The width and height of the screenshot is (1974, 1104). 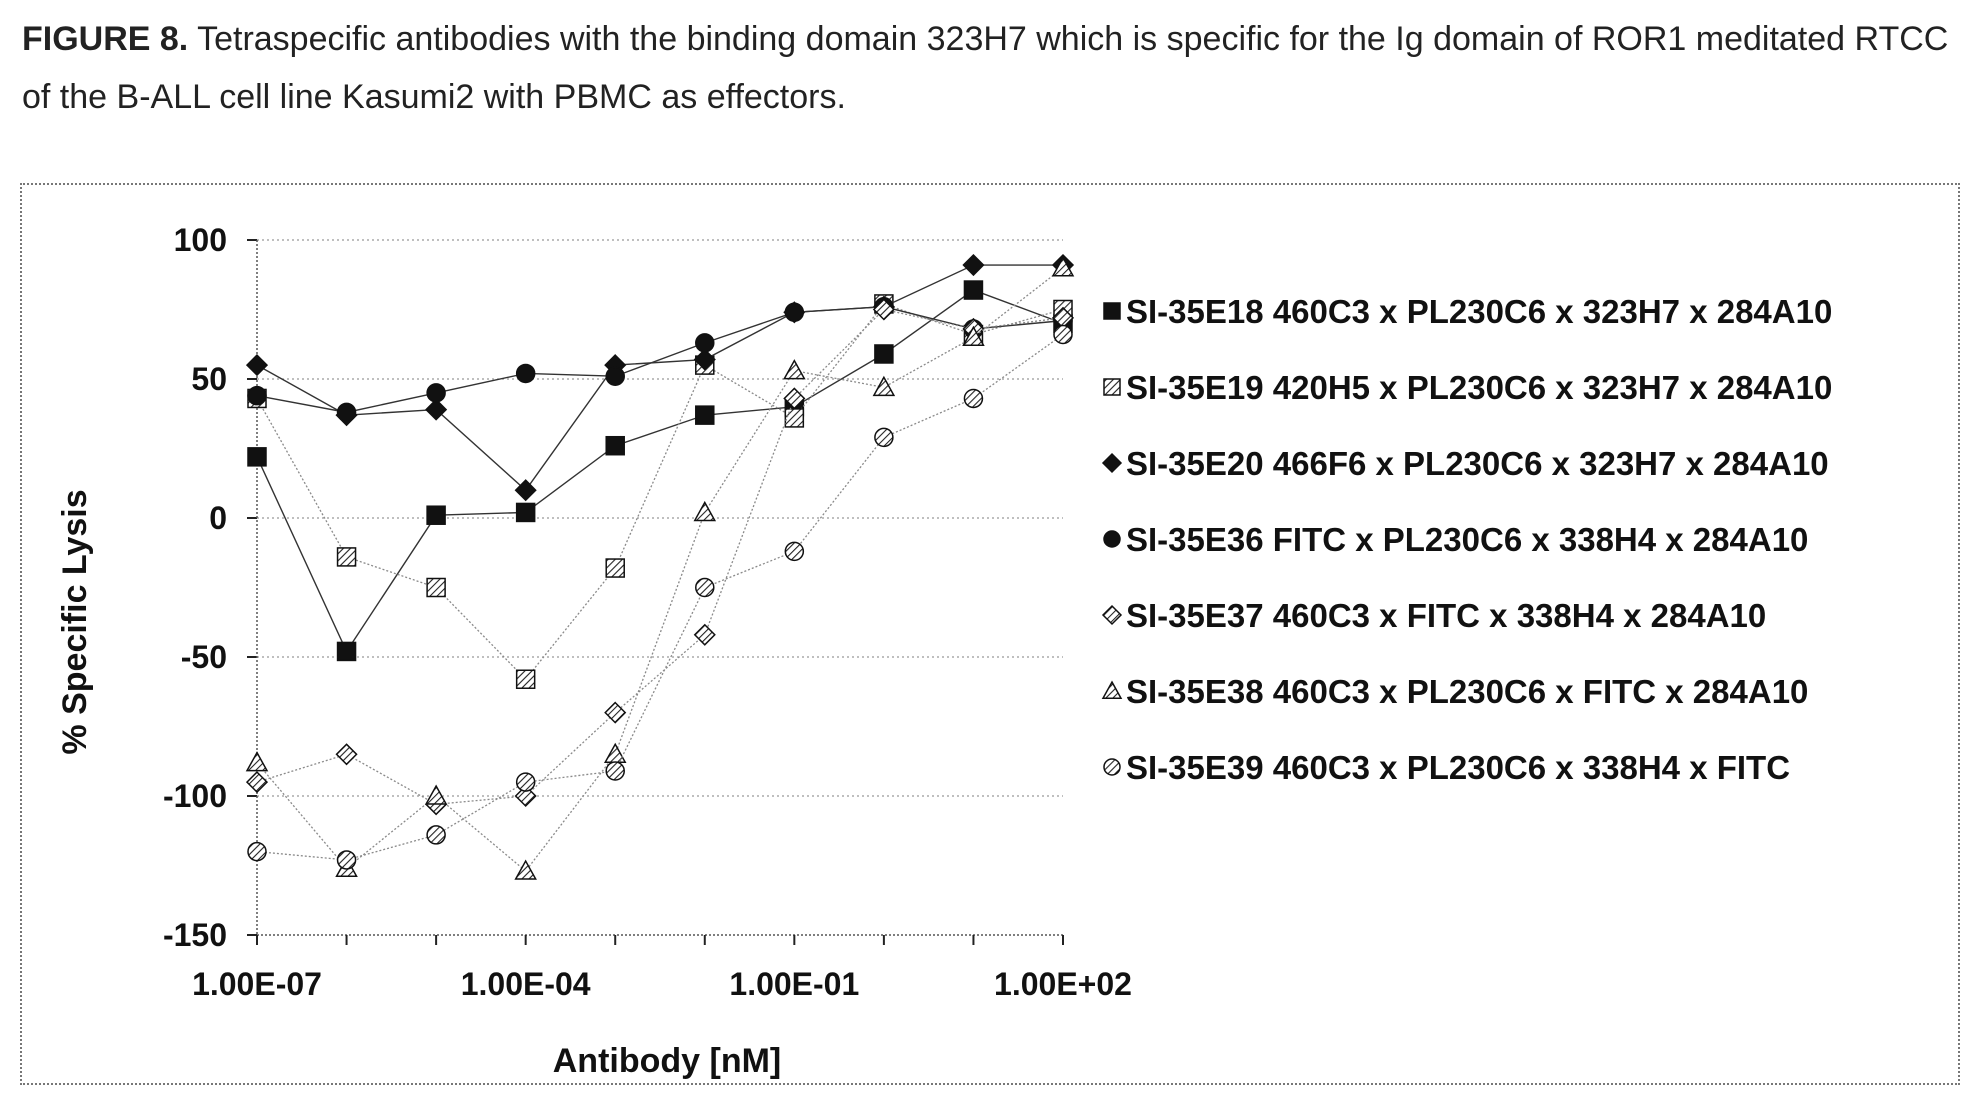 I want to click on legend-item: SI-35E38 460C3 x PL230C6 x FITC x 284A10, so click(x=1454, y=691).